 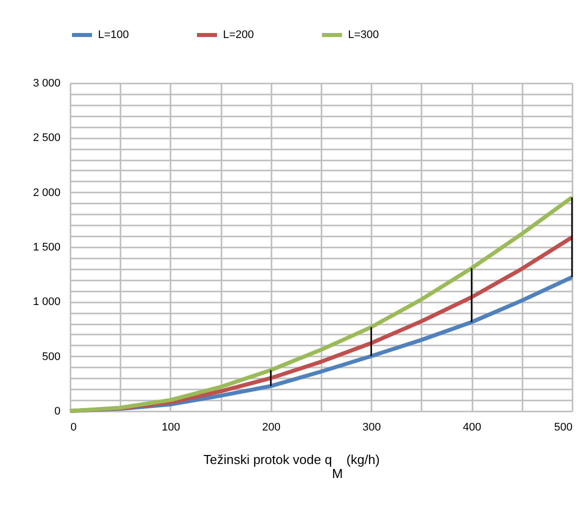 What do you see at coordinates (46, 192) in the screenshot?
I see `y-tick-label: 2 000` at bounding box center [46, 192].